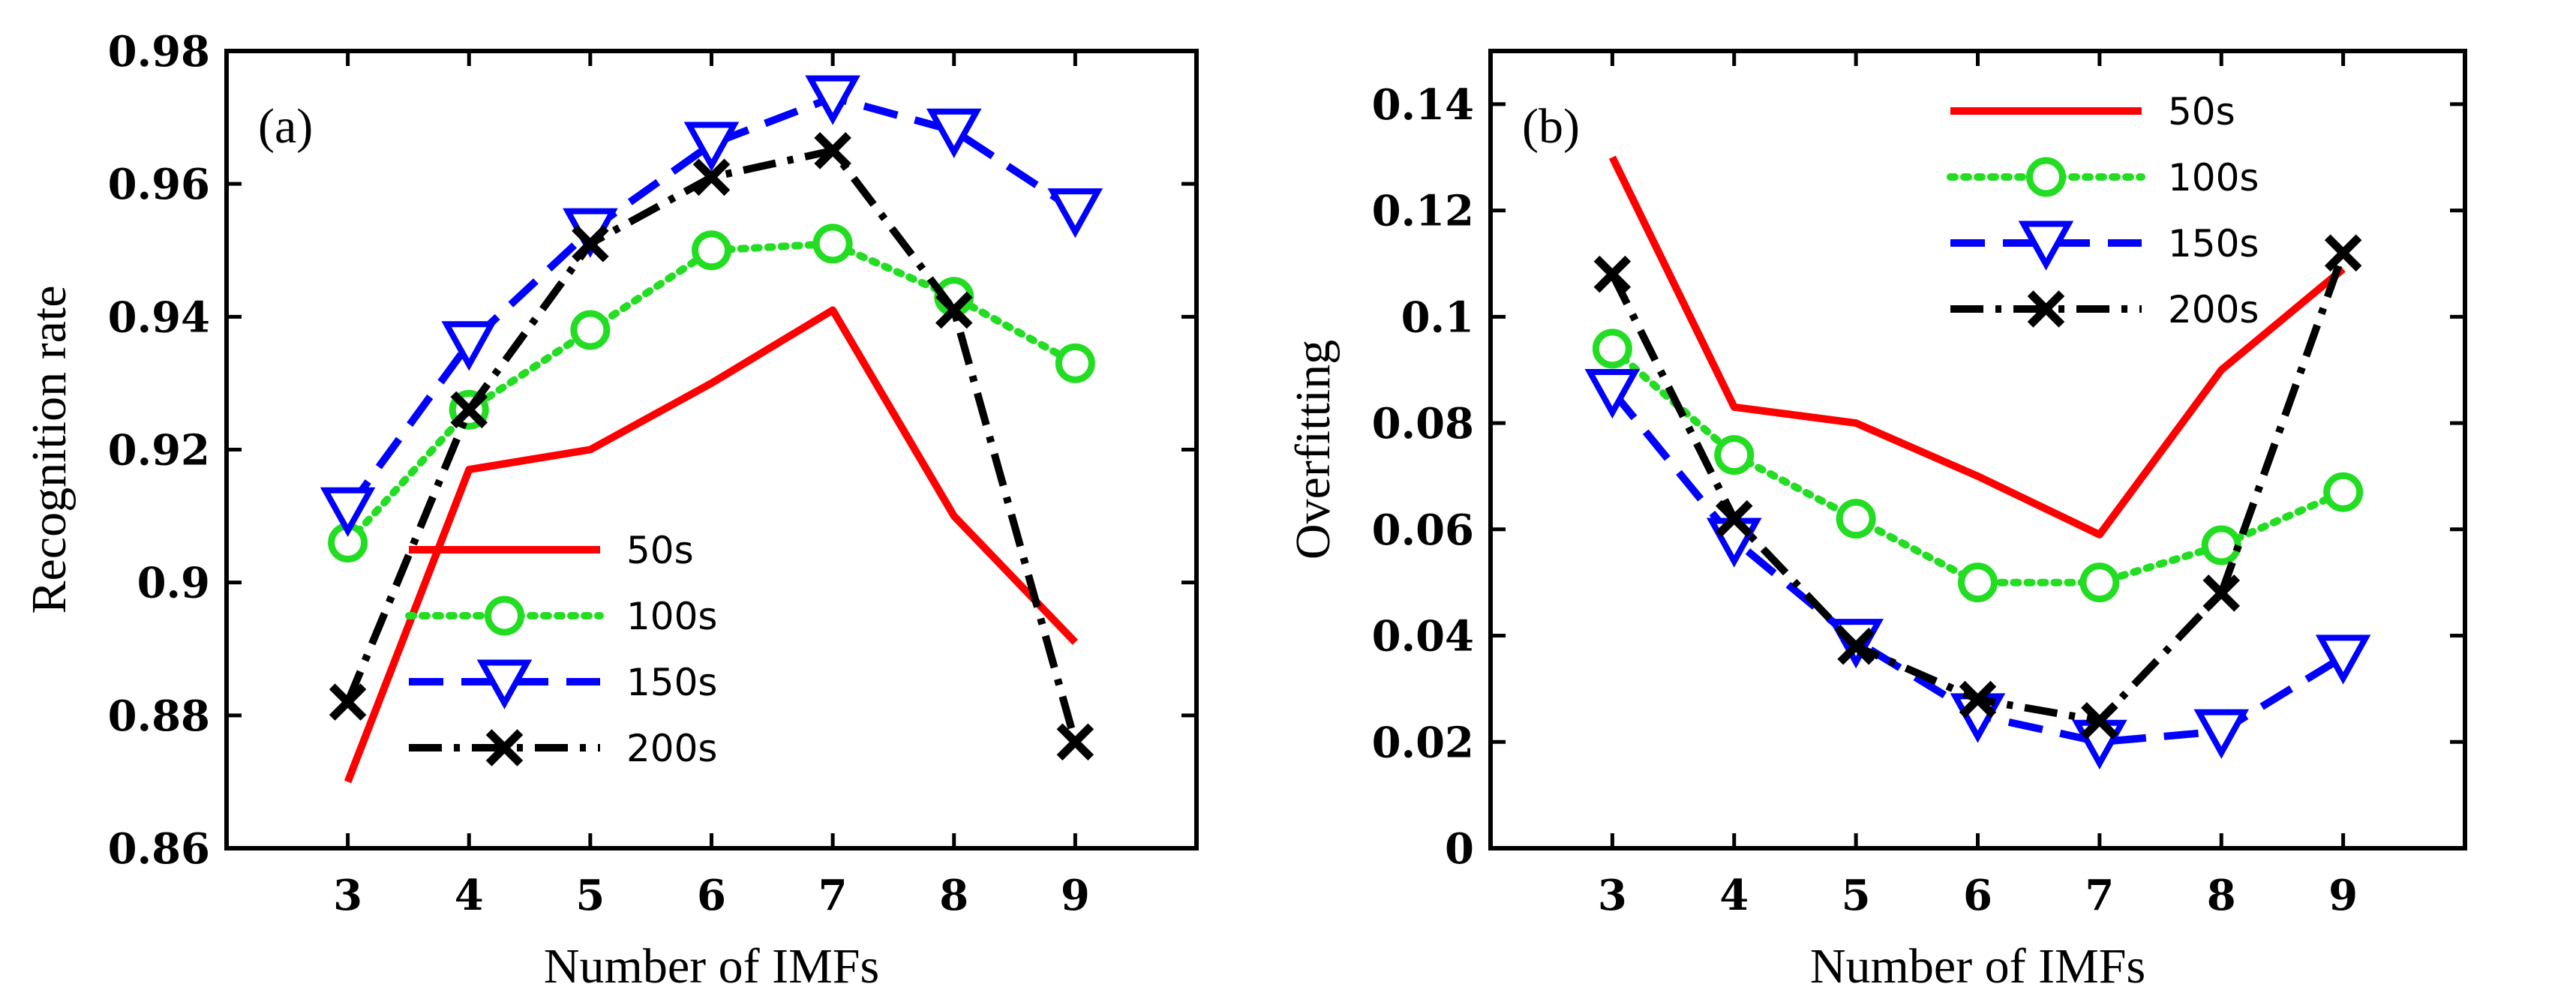  What do you see at coordinates (159, 716) in the screenshot?
I see `y-tick-label: 0.88` at bounding box center [159, 716].